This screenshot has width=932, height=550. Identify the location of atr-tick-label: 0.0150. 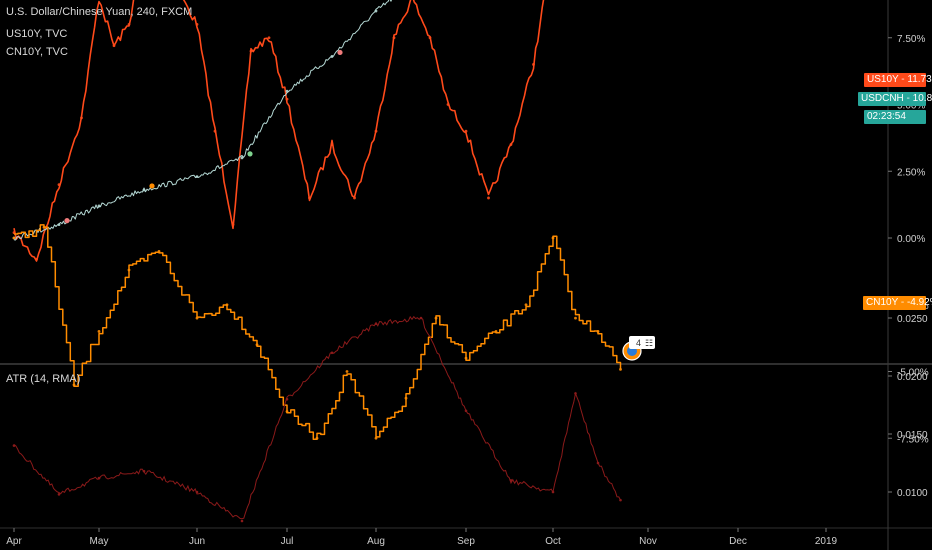
(912, 435).